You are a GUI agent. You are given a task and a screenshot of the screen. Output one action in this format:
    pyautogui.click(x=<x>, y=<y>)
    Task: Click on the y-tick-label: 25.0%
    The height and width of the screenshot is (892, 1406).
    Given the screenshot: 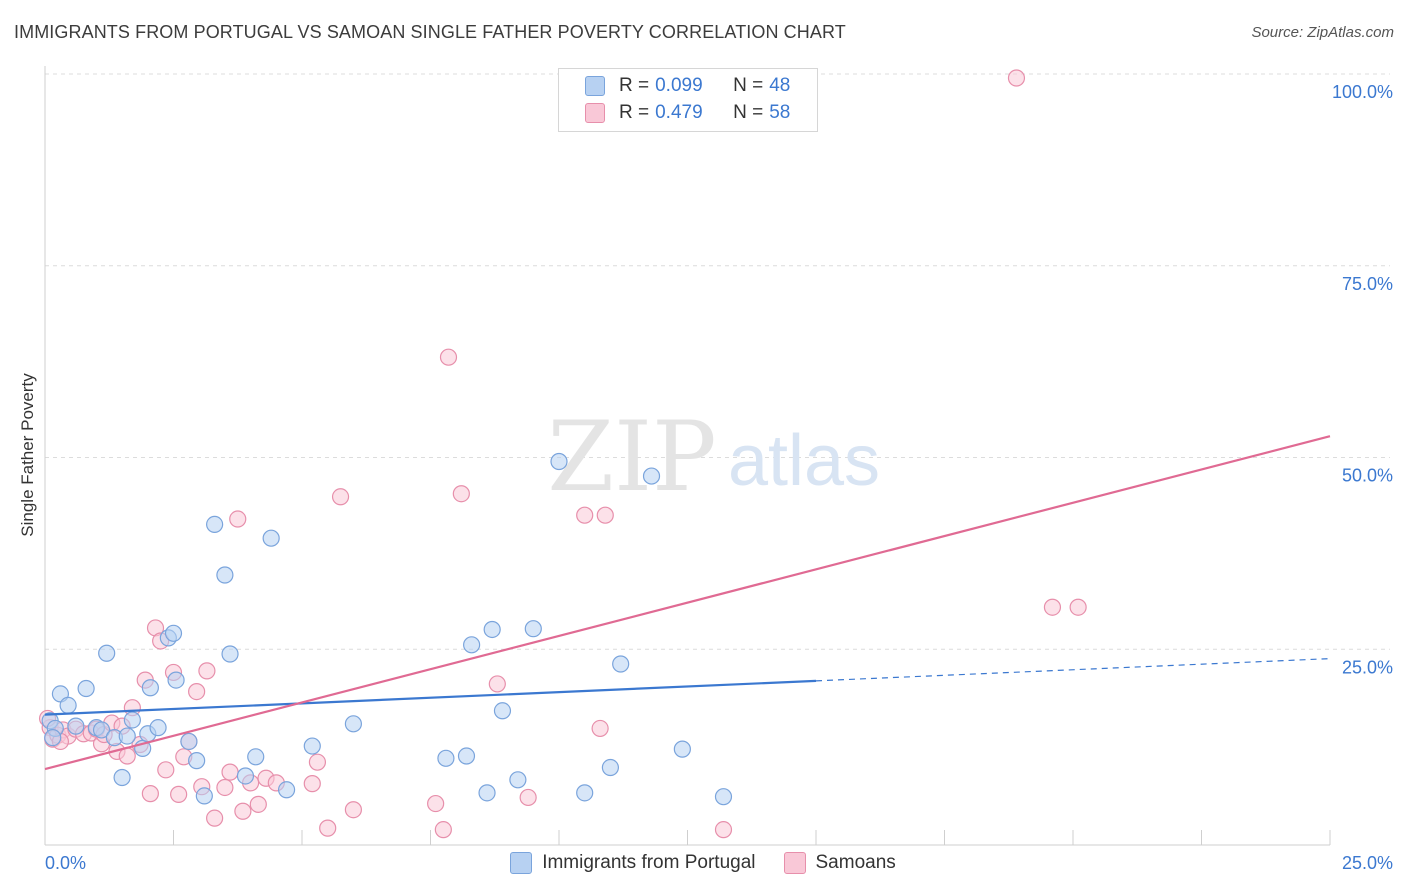 What is the action you would take?
    pyautogui.click(x=1367, y=667)
    